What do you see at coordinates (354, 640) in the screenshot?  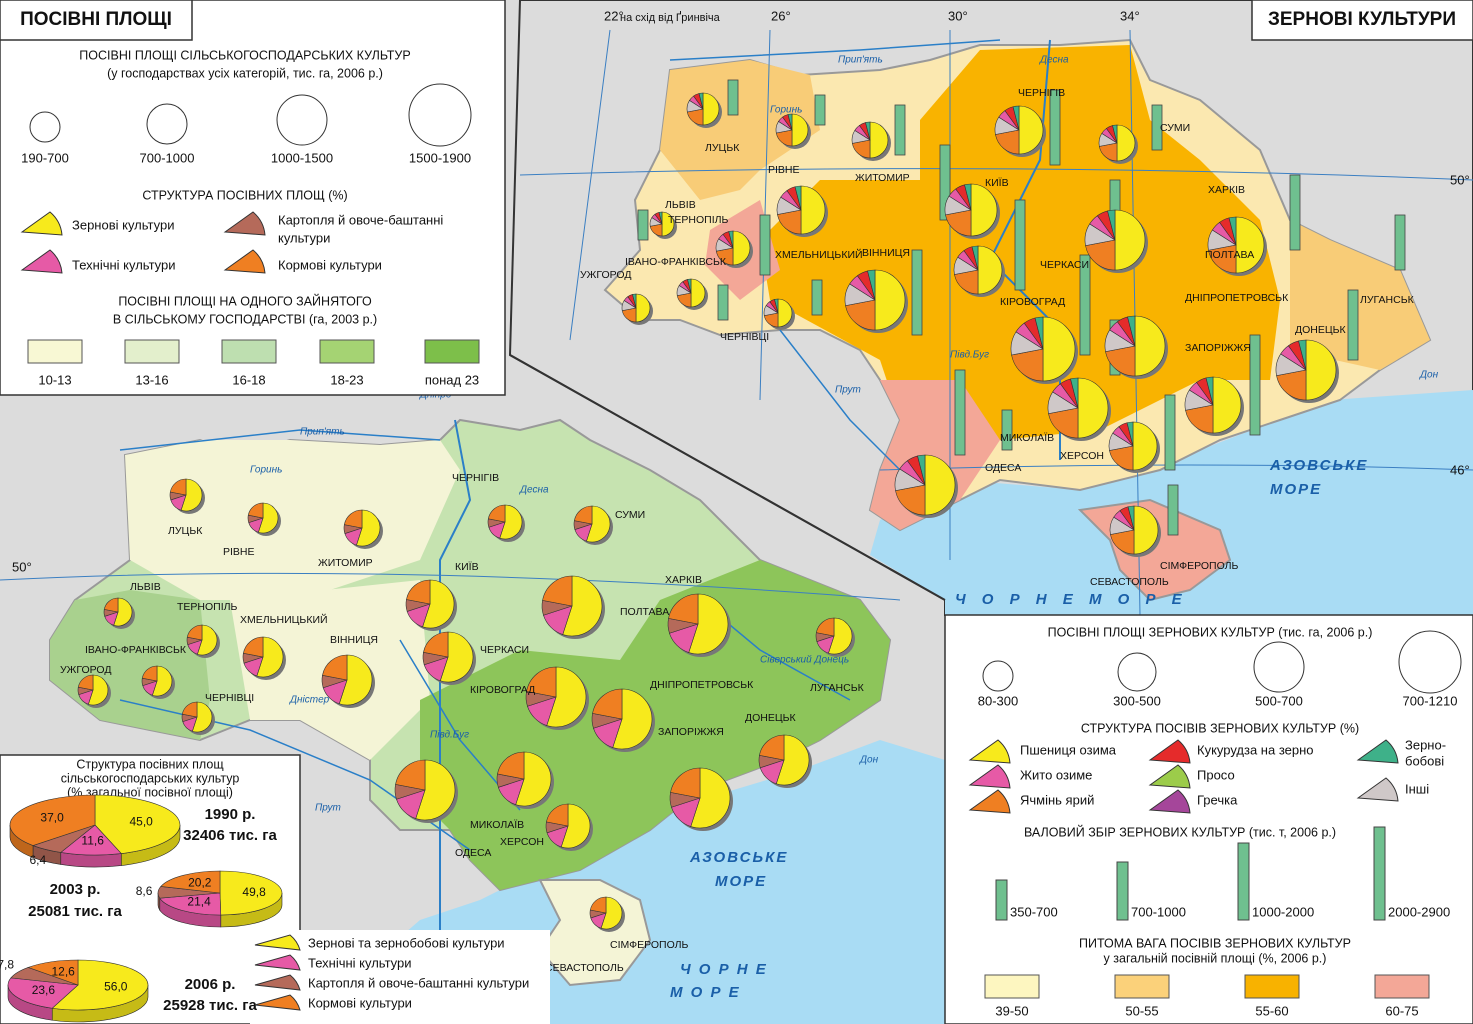 I see `city-label: ВІННИЦЯ` at bounding box center [354, 640].